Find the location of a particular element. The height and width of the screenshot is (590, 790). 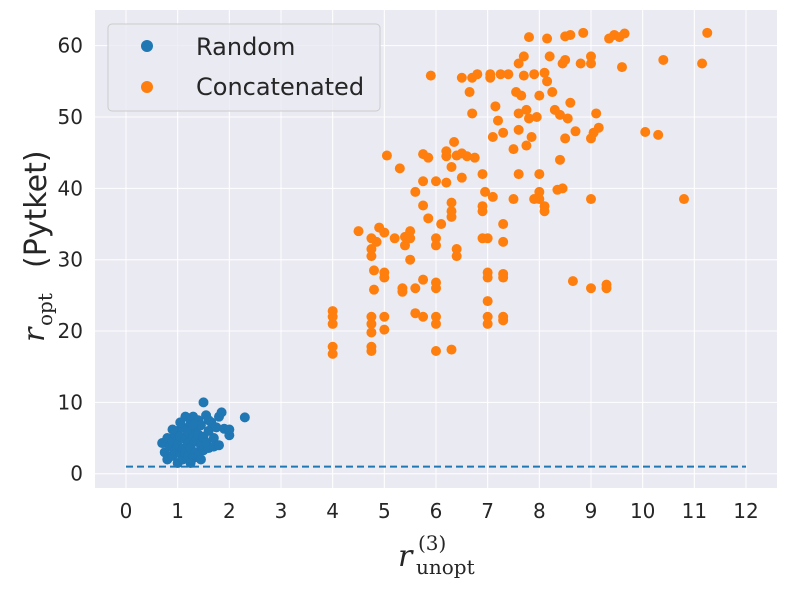

x-tick-label: 10 is located at coordinates (642, 511).